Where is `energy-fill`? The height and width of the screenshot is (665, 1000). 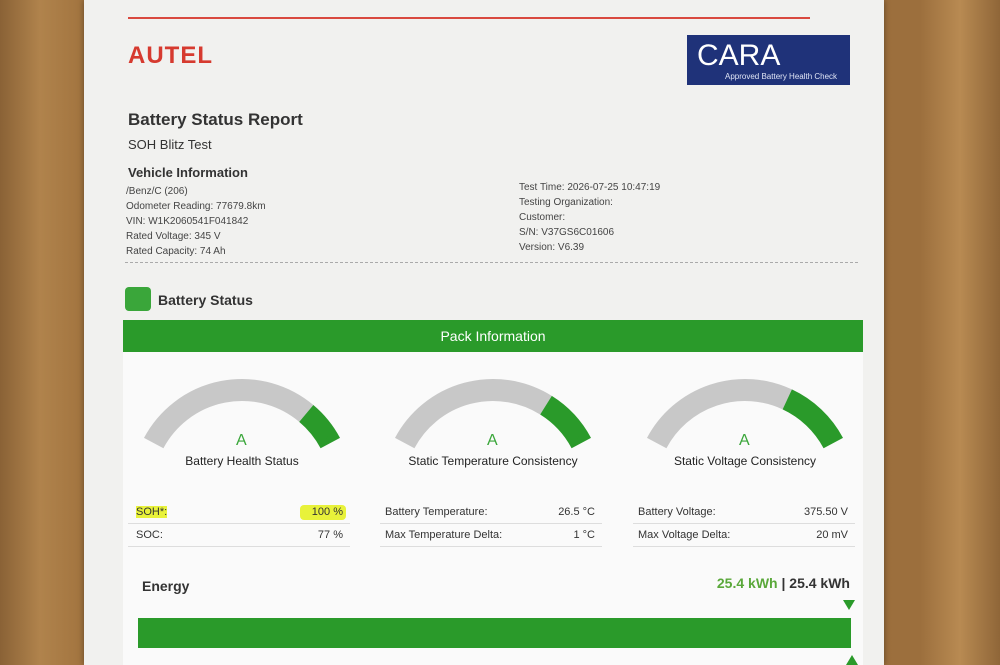 energy-fill is located at coordinates (494, 633).